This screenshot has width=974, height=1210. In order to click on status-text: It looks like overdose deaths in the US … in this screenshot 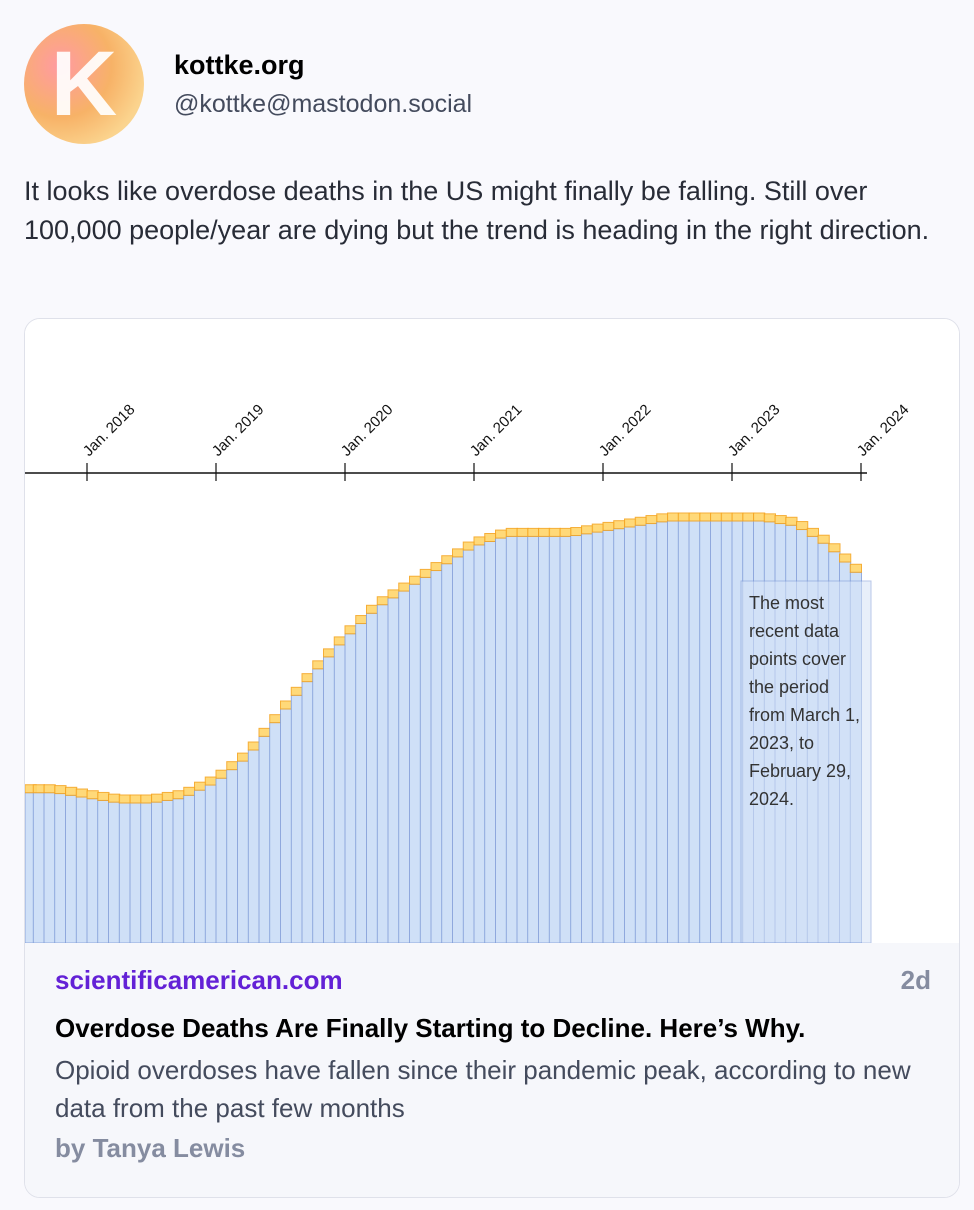, I will do `click(477, 210)`.